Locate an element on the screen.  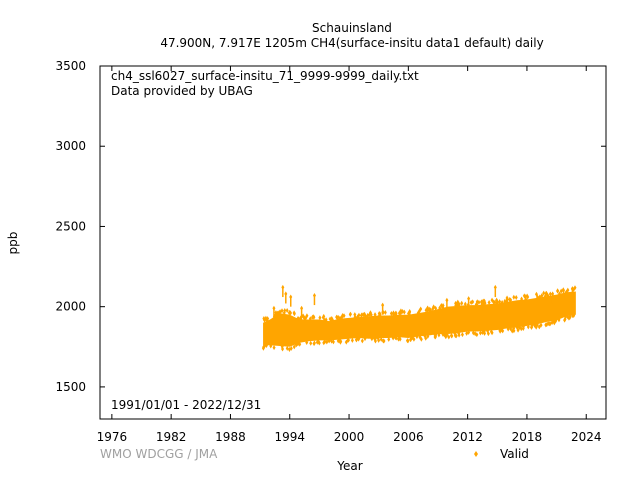
x-tick-label: 1988 is located at coordinates (230, 437).